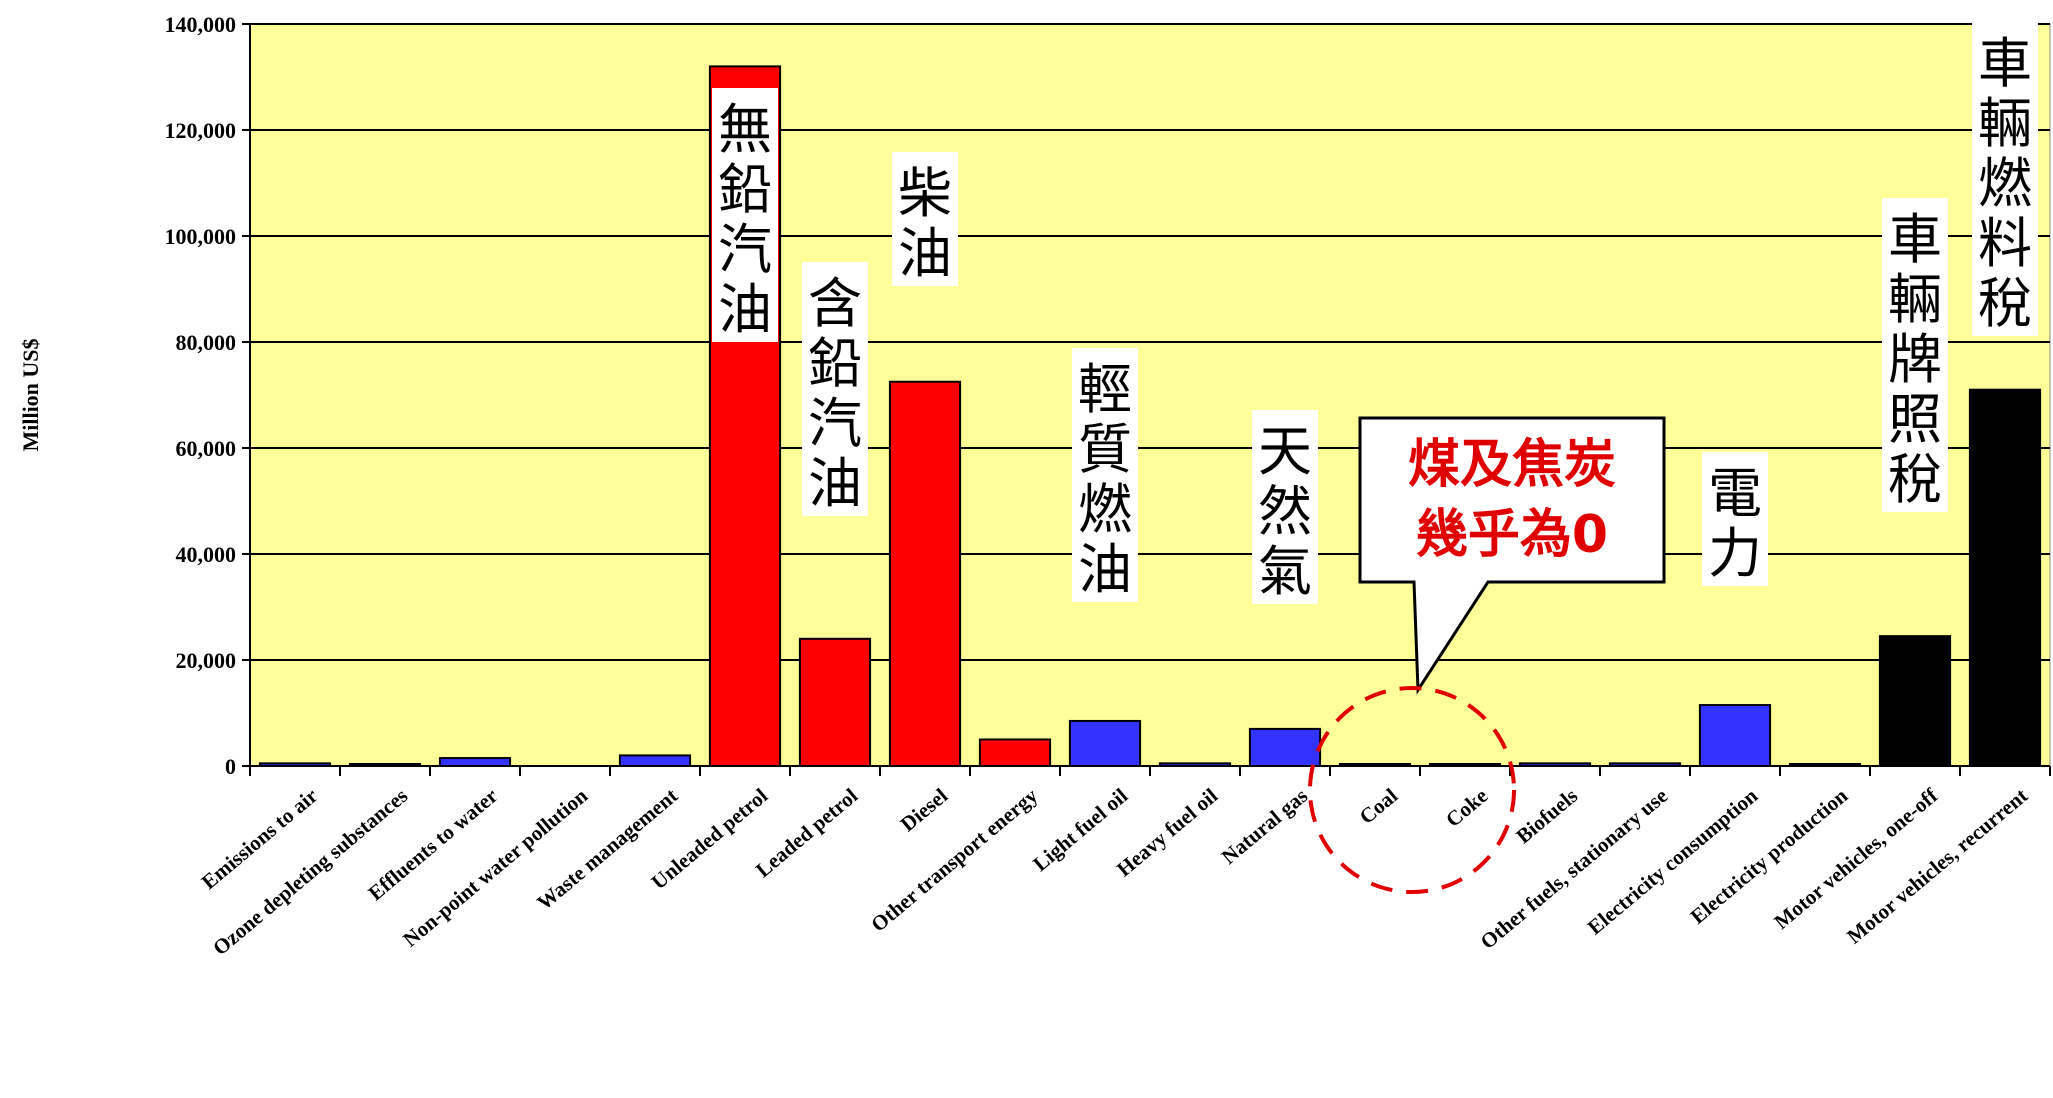  Describe the element at coordinates (1466, 807) in the screenshot. I see `x-tick-label: Coke` at that location.